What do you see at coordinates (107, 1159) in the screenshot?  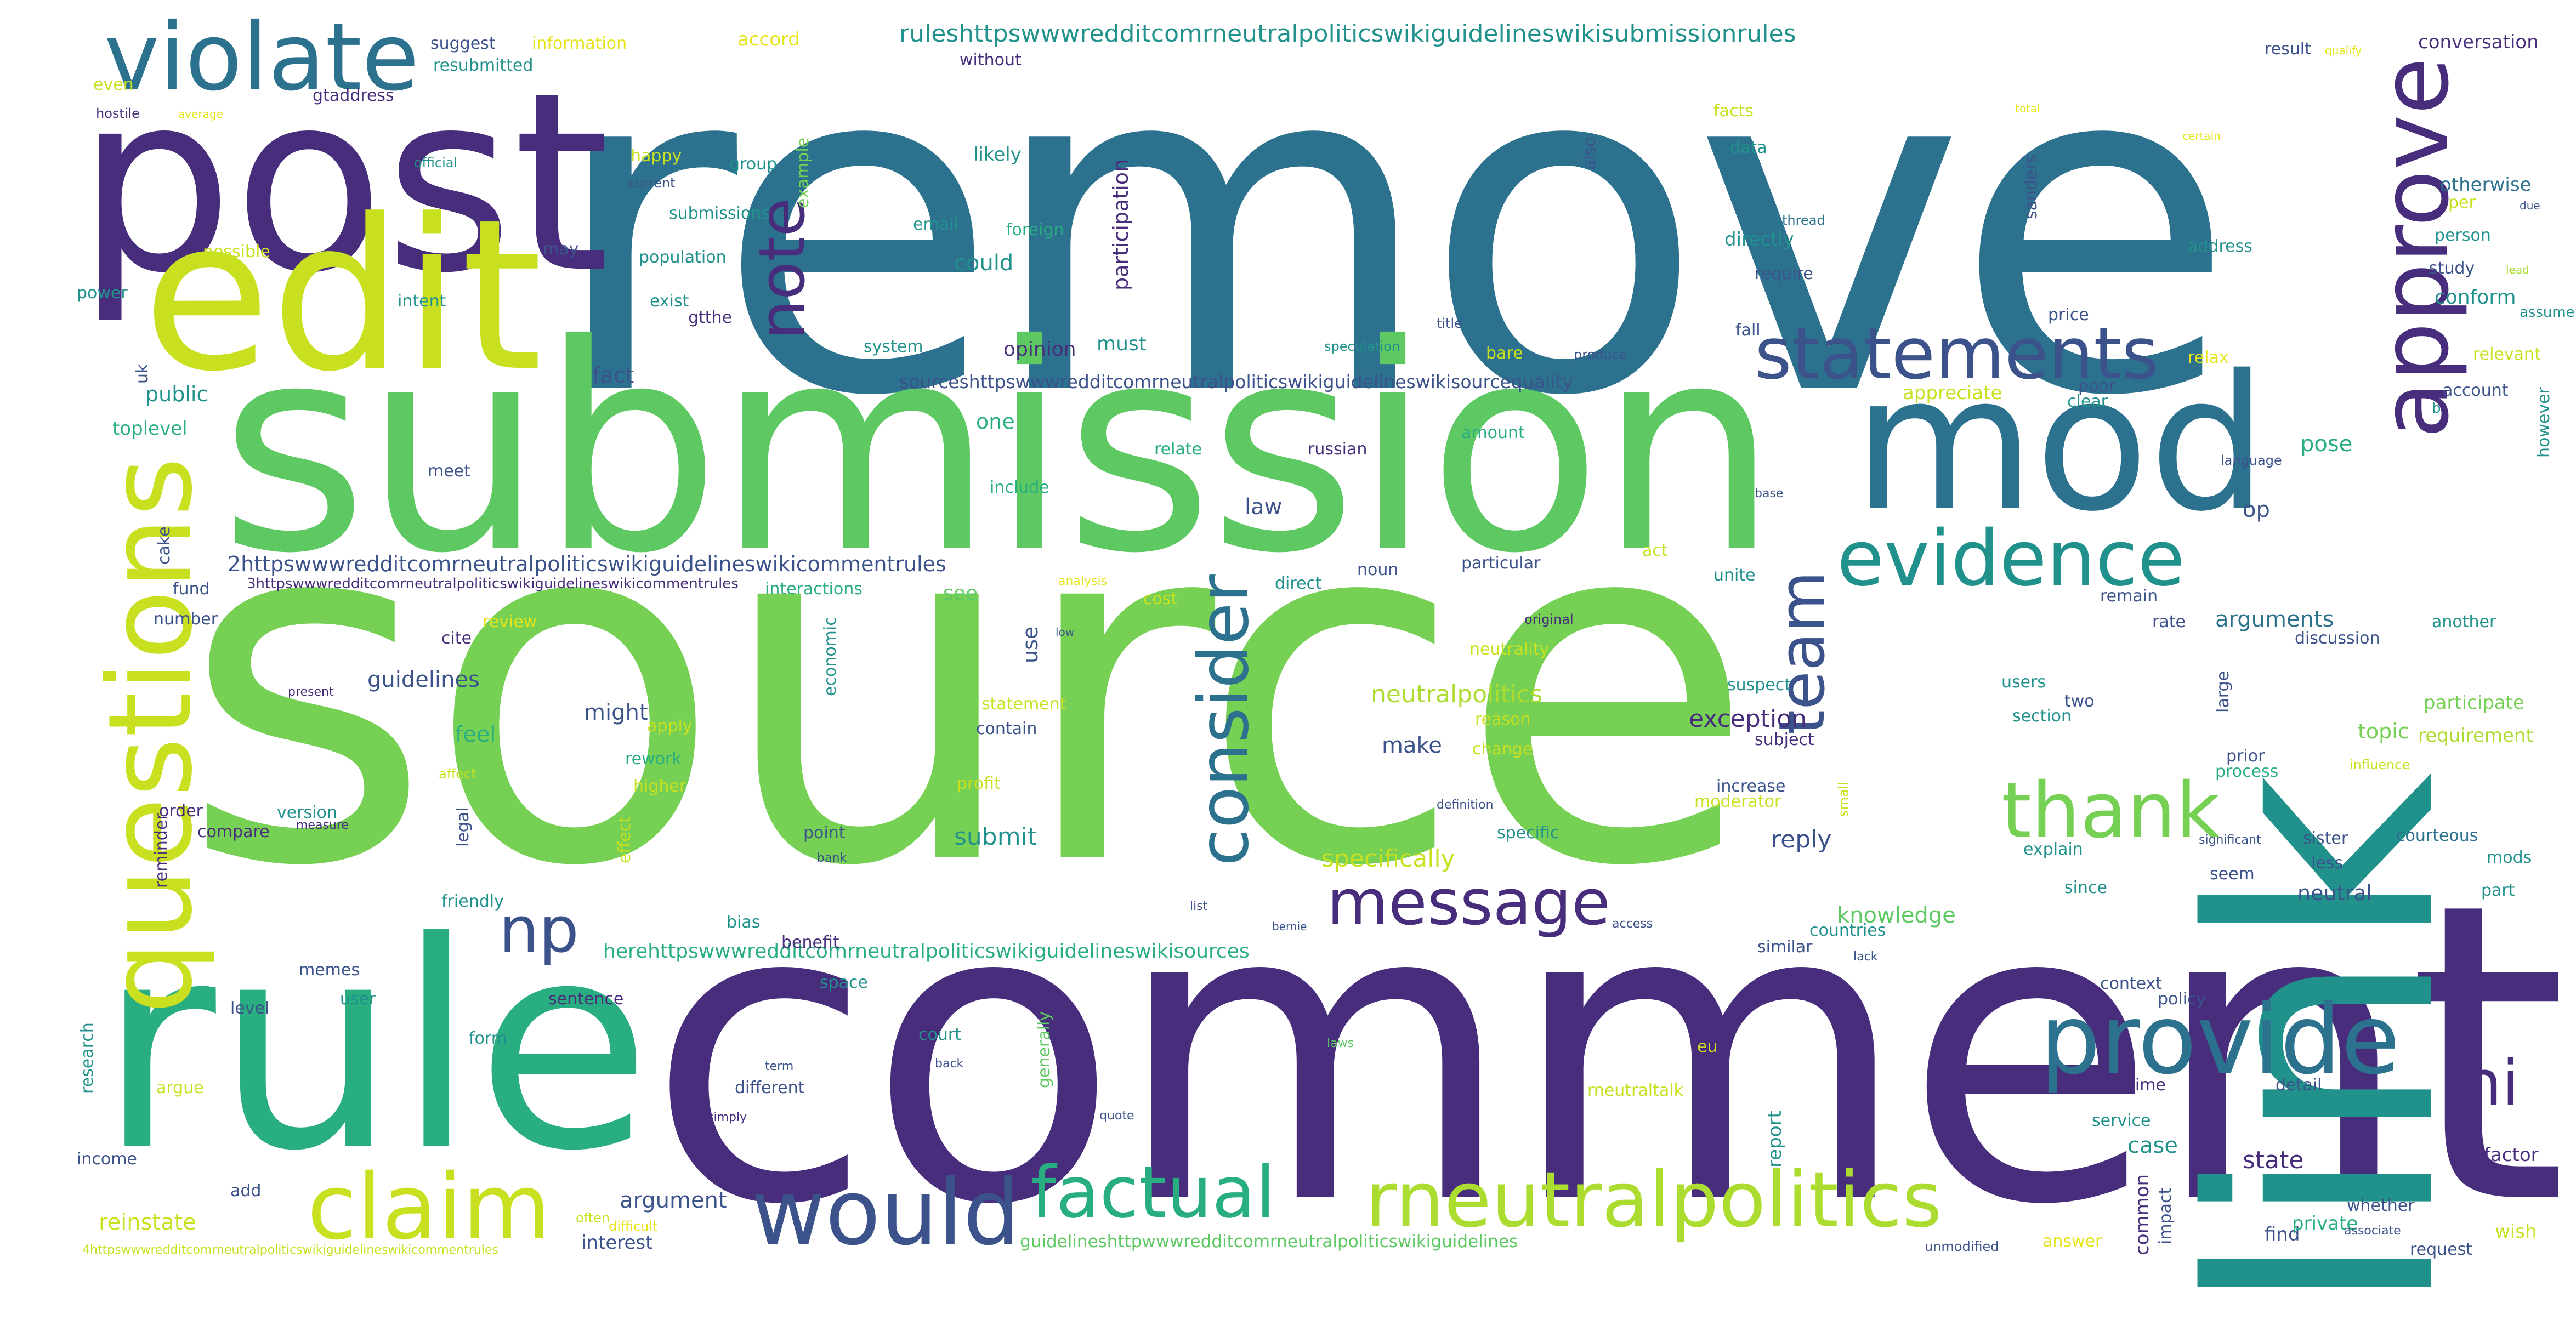 I see `word-income: income` at bounding box center [107, 1159].